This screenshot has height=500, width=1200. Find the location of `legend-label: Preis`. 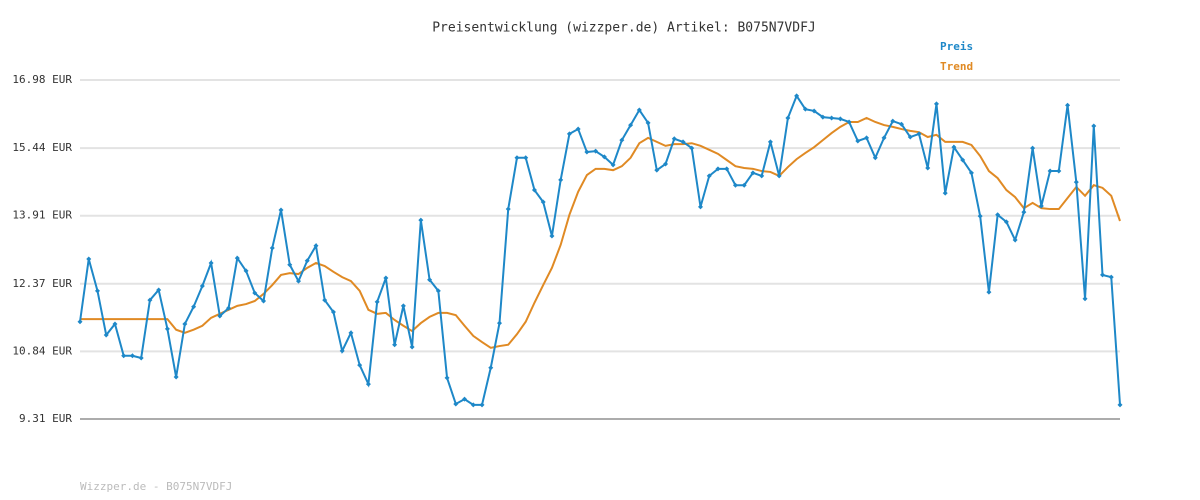

legend-label: Preis is located at coordinates (956, 46).